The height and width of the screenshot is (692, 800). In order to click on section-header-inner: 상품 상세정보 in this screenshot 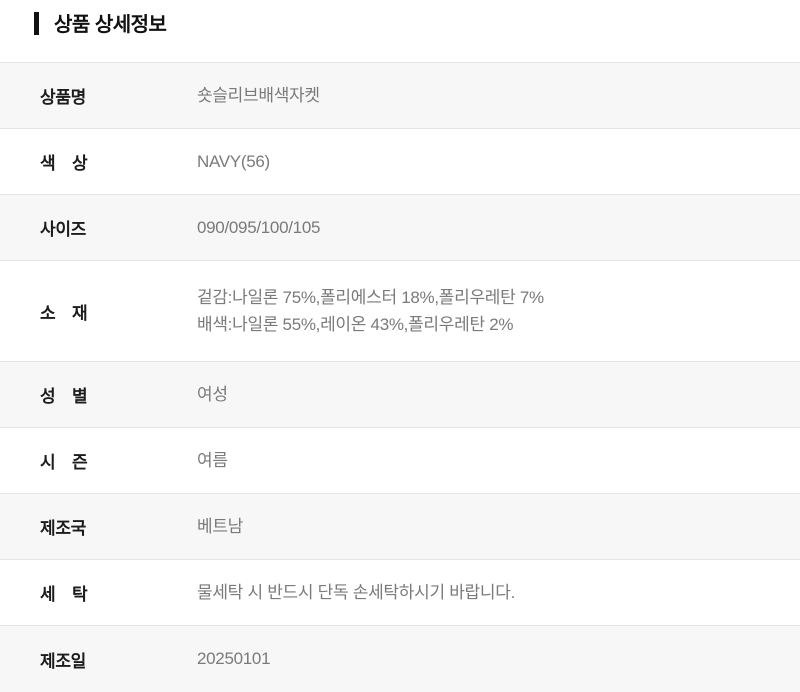, I will do `click(100, 24)`.